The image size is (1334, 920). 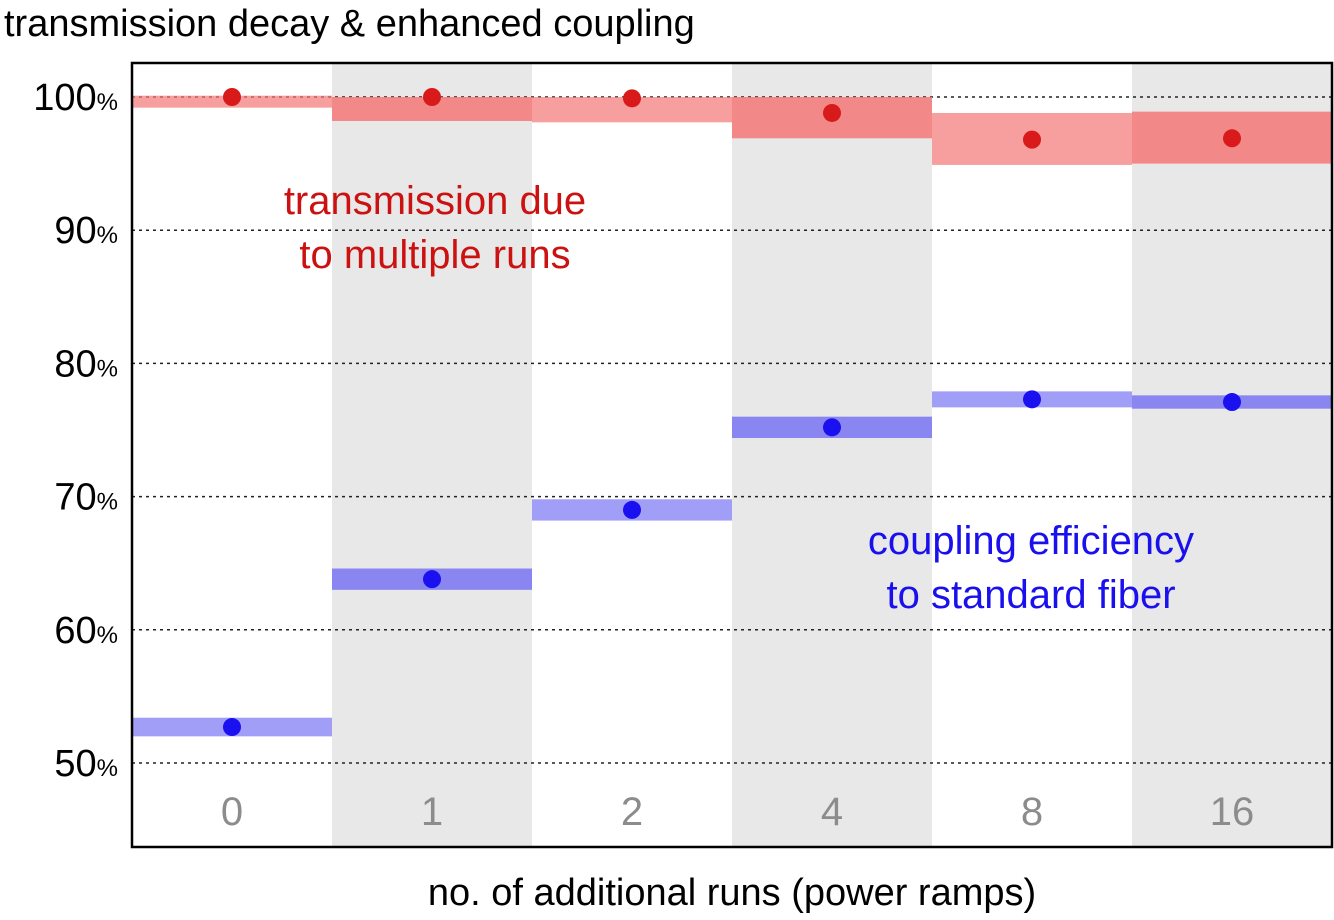 What do you see at coordinates (1232, 812) in the screenshot?
I see `x-tick-label-16: 16` at bounding box center [1232, 812].